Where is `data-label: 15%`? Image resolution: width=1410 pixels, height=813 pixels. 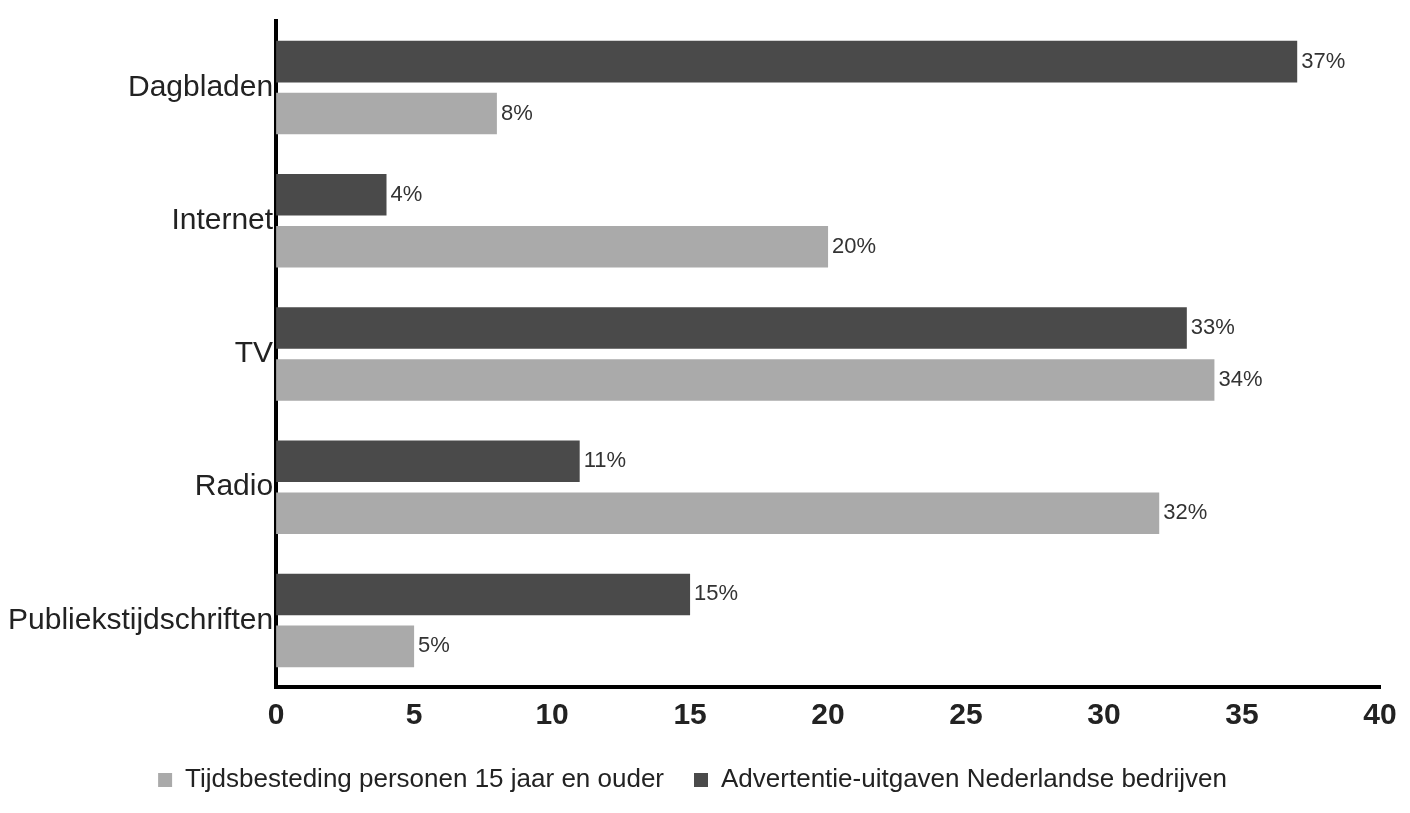 data-label: 15% is located at coordinates (716, 593).